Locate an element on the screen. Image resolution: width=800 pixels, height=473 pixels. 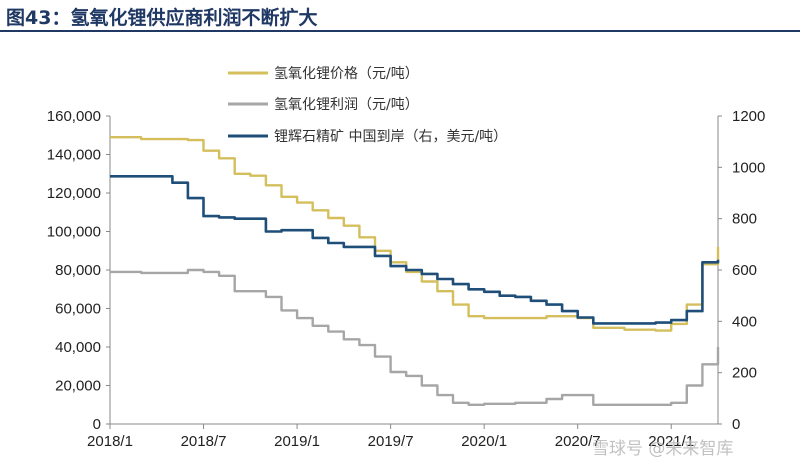
y-left-tick-label: 80,000 is located at coordinates (78, 270).